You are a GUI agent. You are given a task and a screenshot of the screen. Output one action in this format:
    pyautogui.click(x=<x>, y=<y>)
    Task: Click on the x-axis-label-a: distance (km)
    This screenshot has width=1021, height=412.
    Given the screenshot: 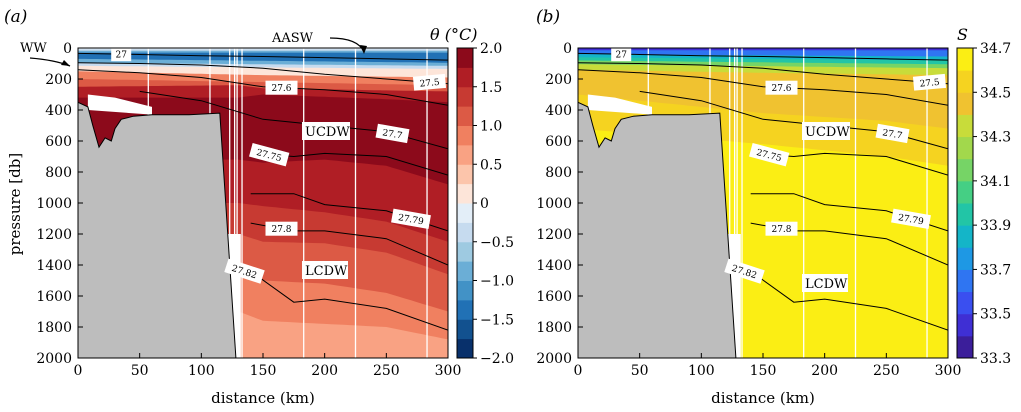 What is the action you would take?
    pyautogui.click(x=263, y=398)
    